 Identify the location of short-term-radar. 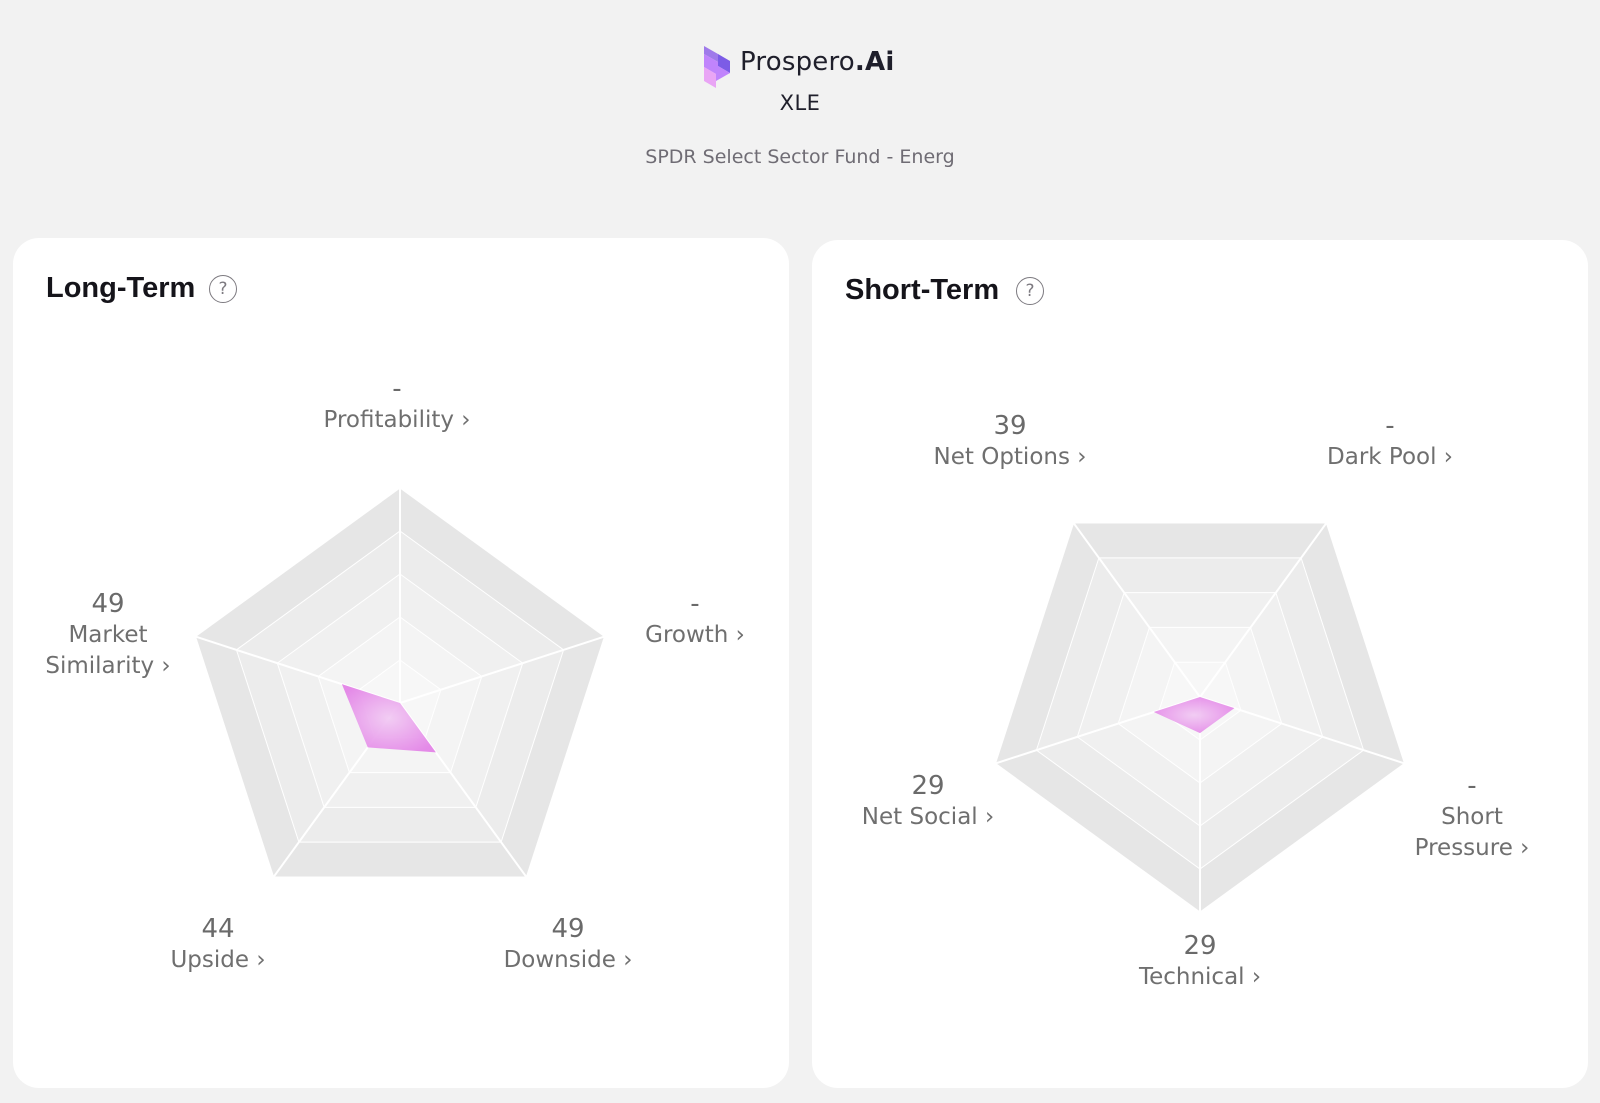
(1200, 717).